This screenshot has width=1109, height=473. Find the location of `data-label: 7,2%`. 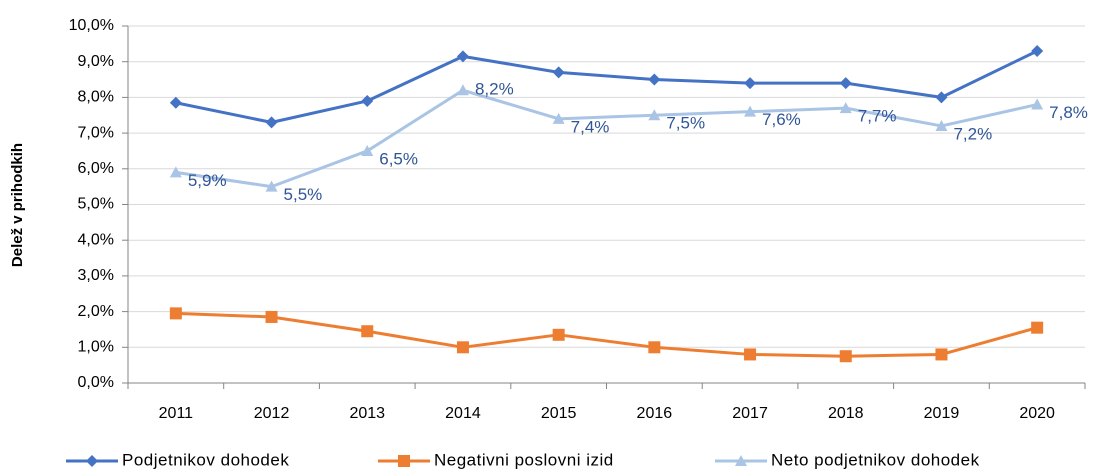

data-label: 7,2% is located at coordinates (972, 133).